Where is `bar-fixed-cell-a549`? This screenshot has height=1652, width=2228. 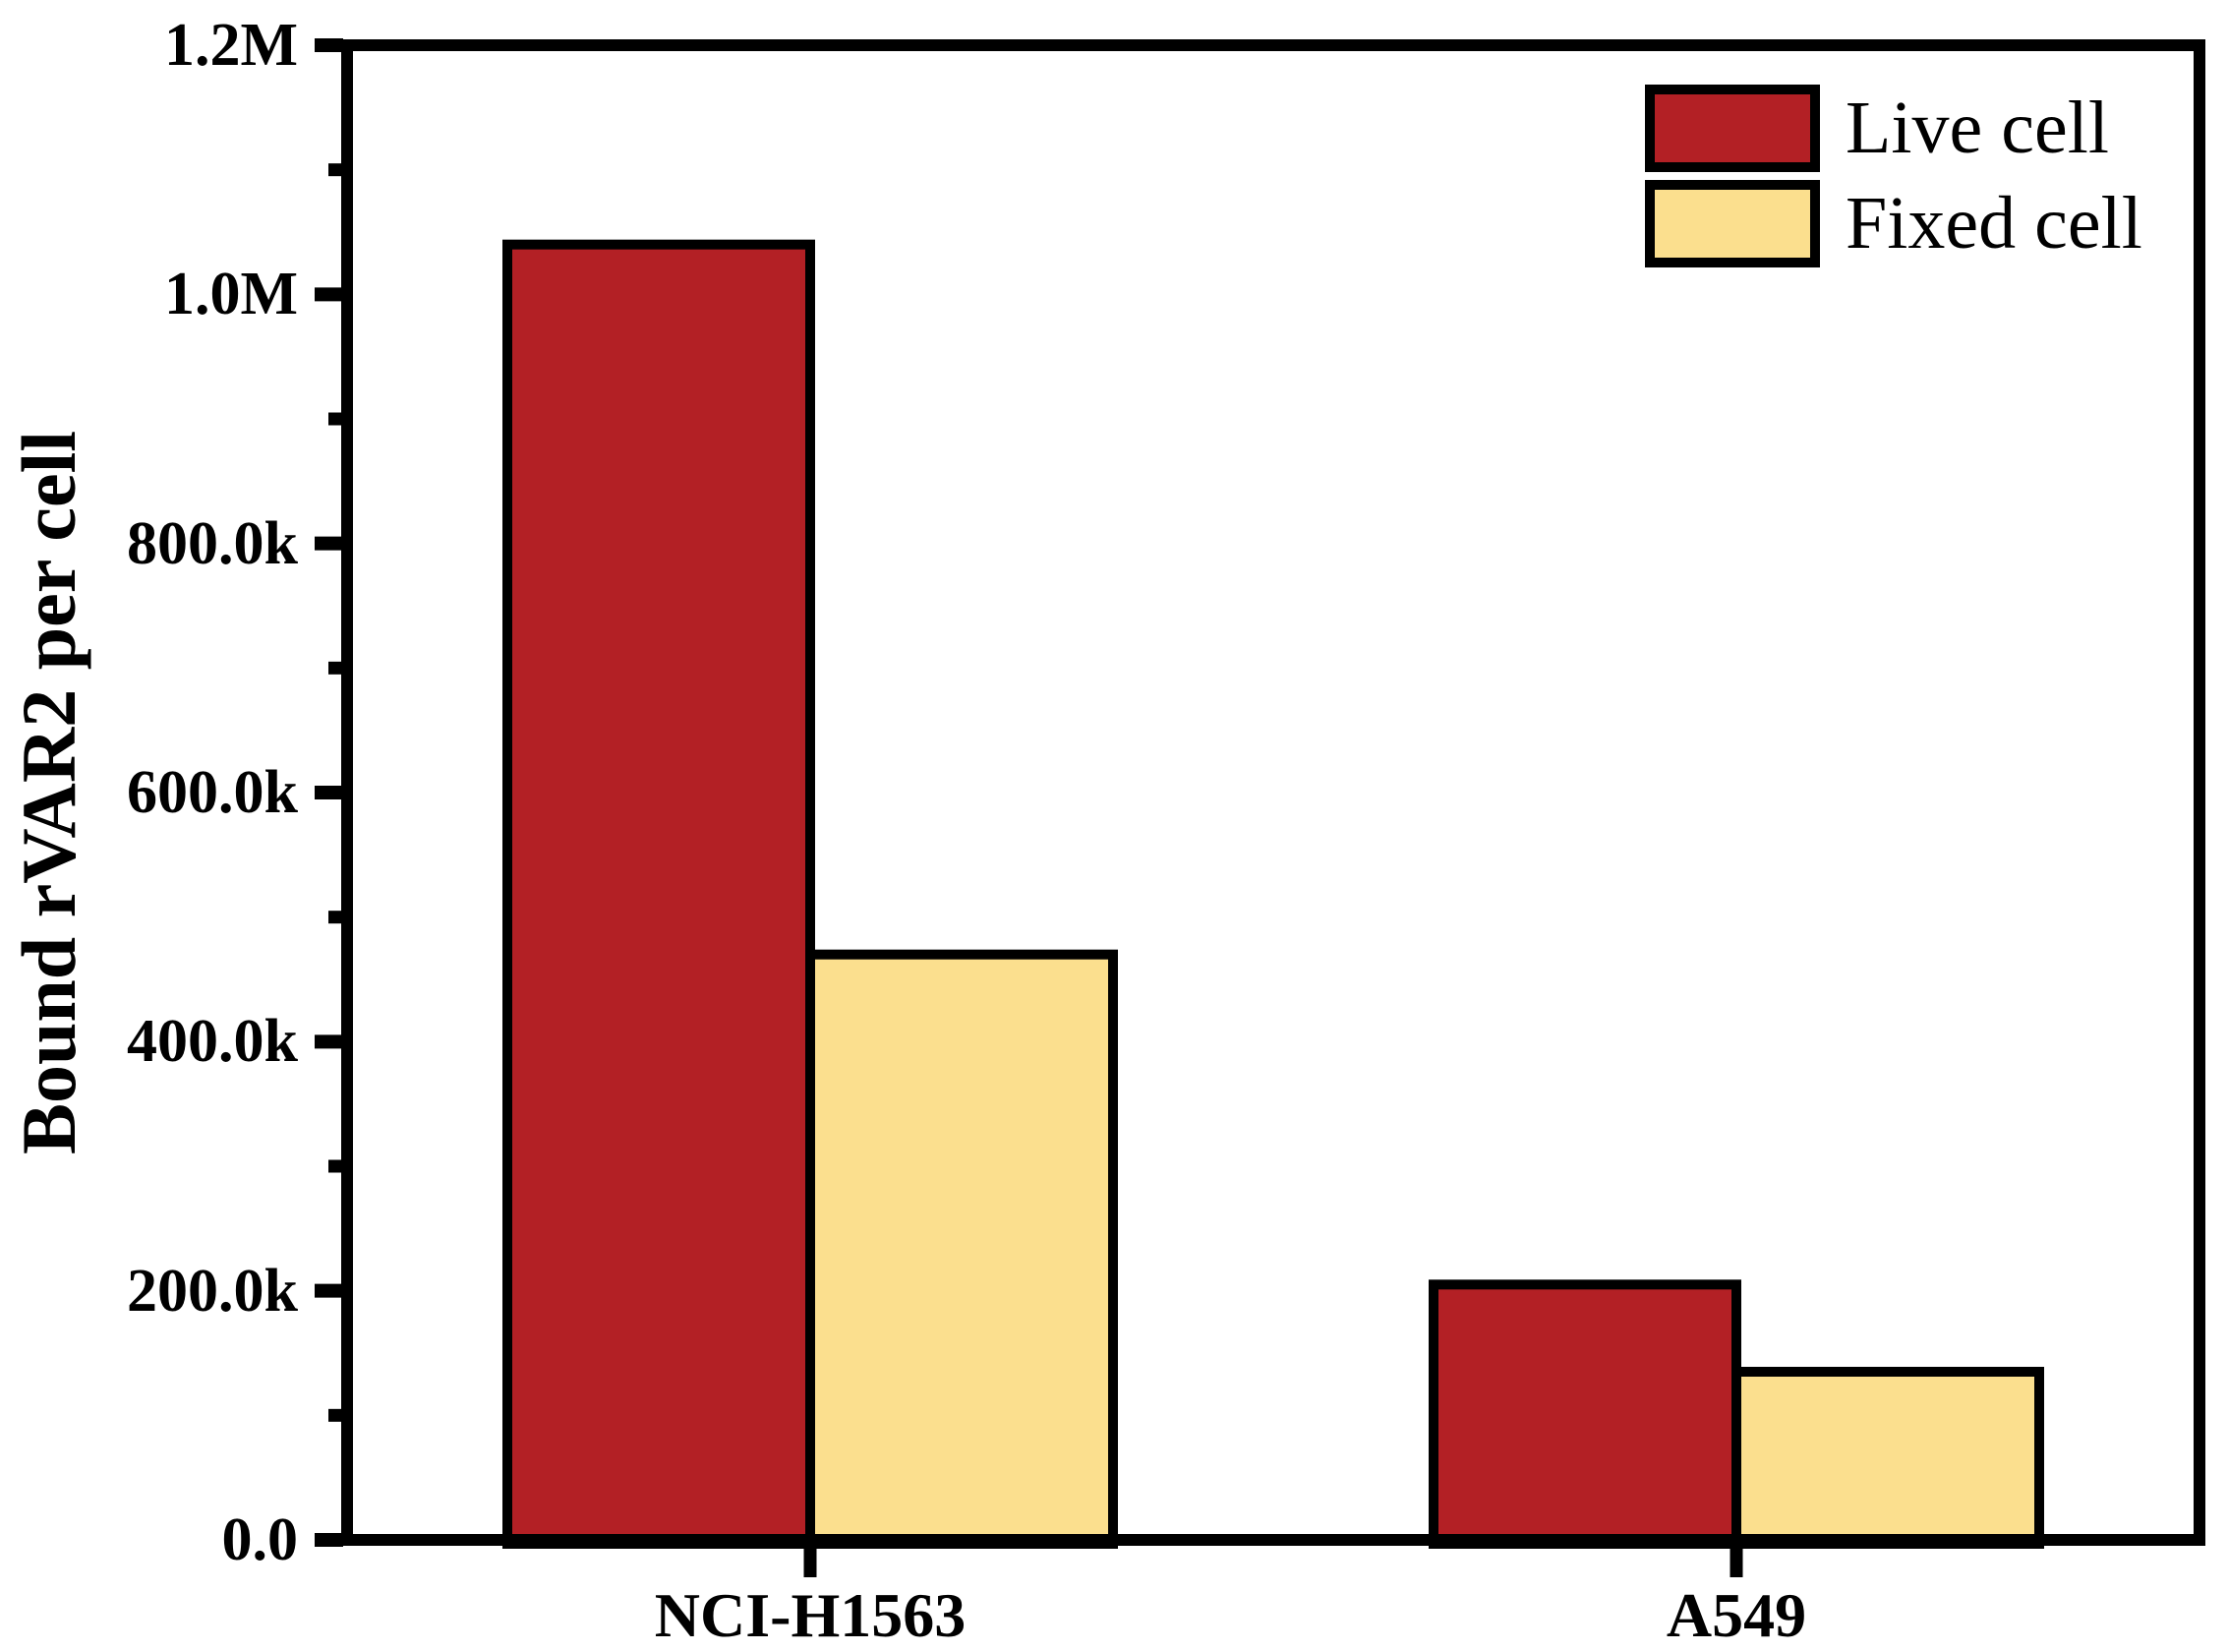 bar-fixed-cell-a549 is located at coordinates (1887, 1458).